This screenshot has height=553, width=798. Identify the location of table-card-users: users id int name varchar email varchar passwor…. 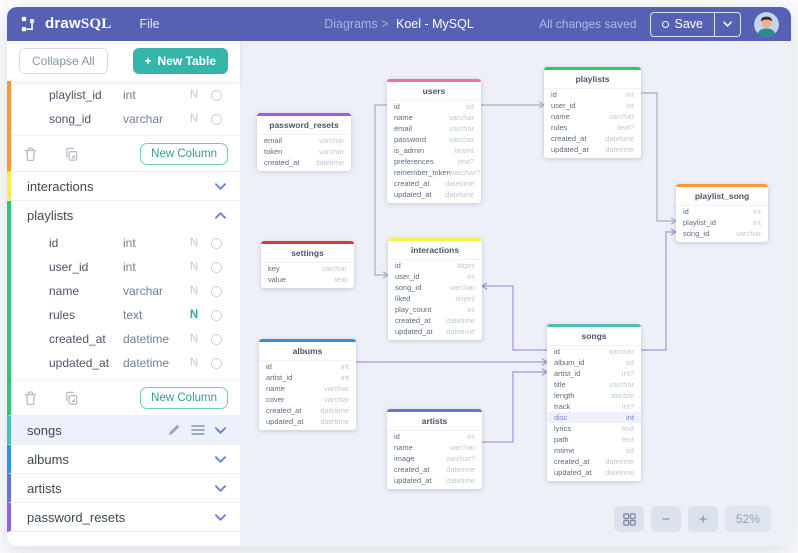
(434, 141).